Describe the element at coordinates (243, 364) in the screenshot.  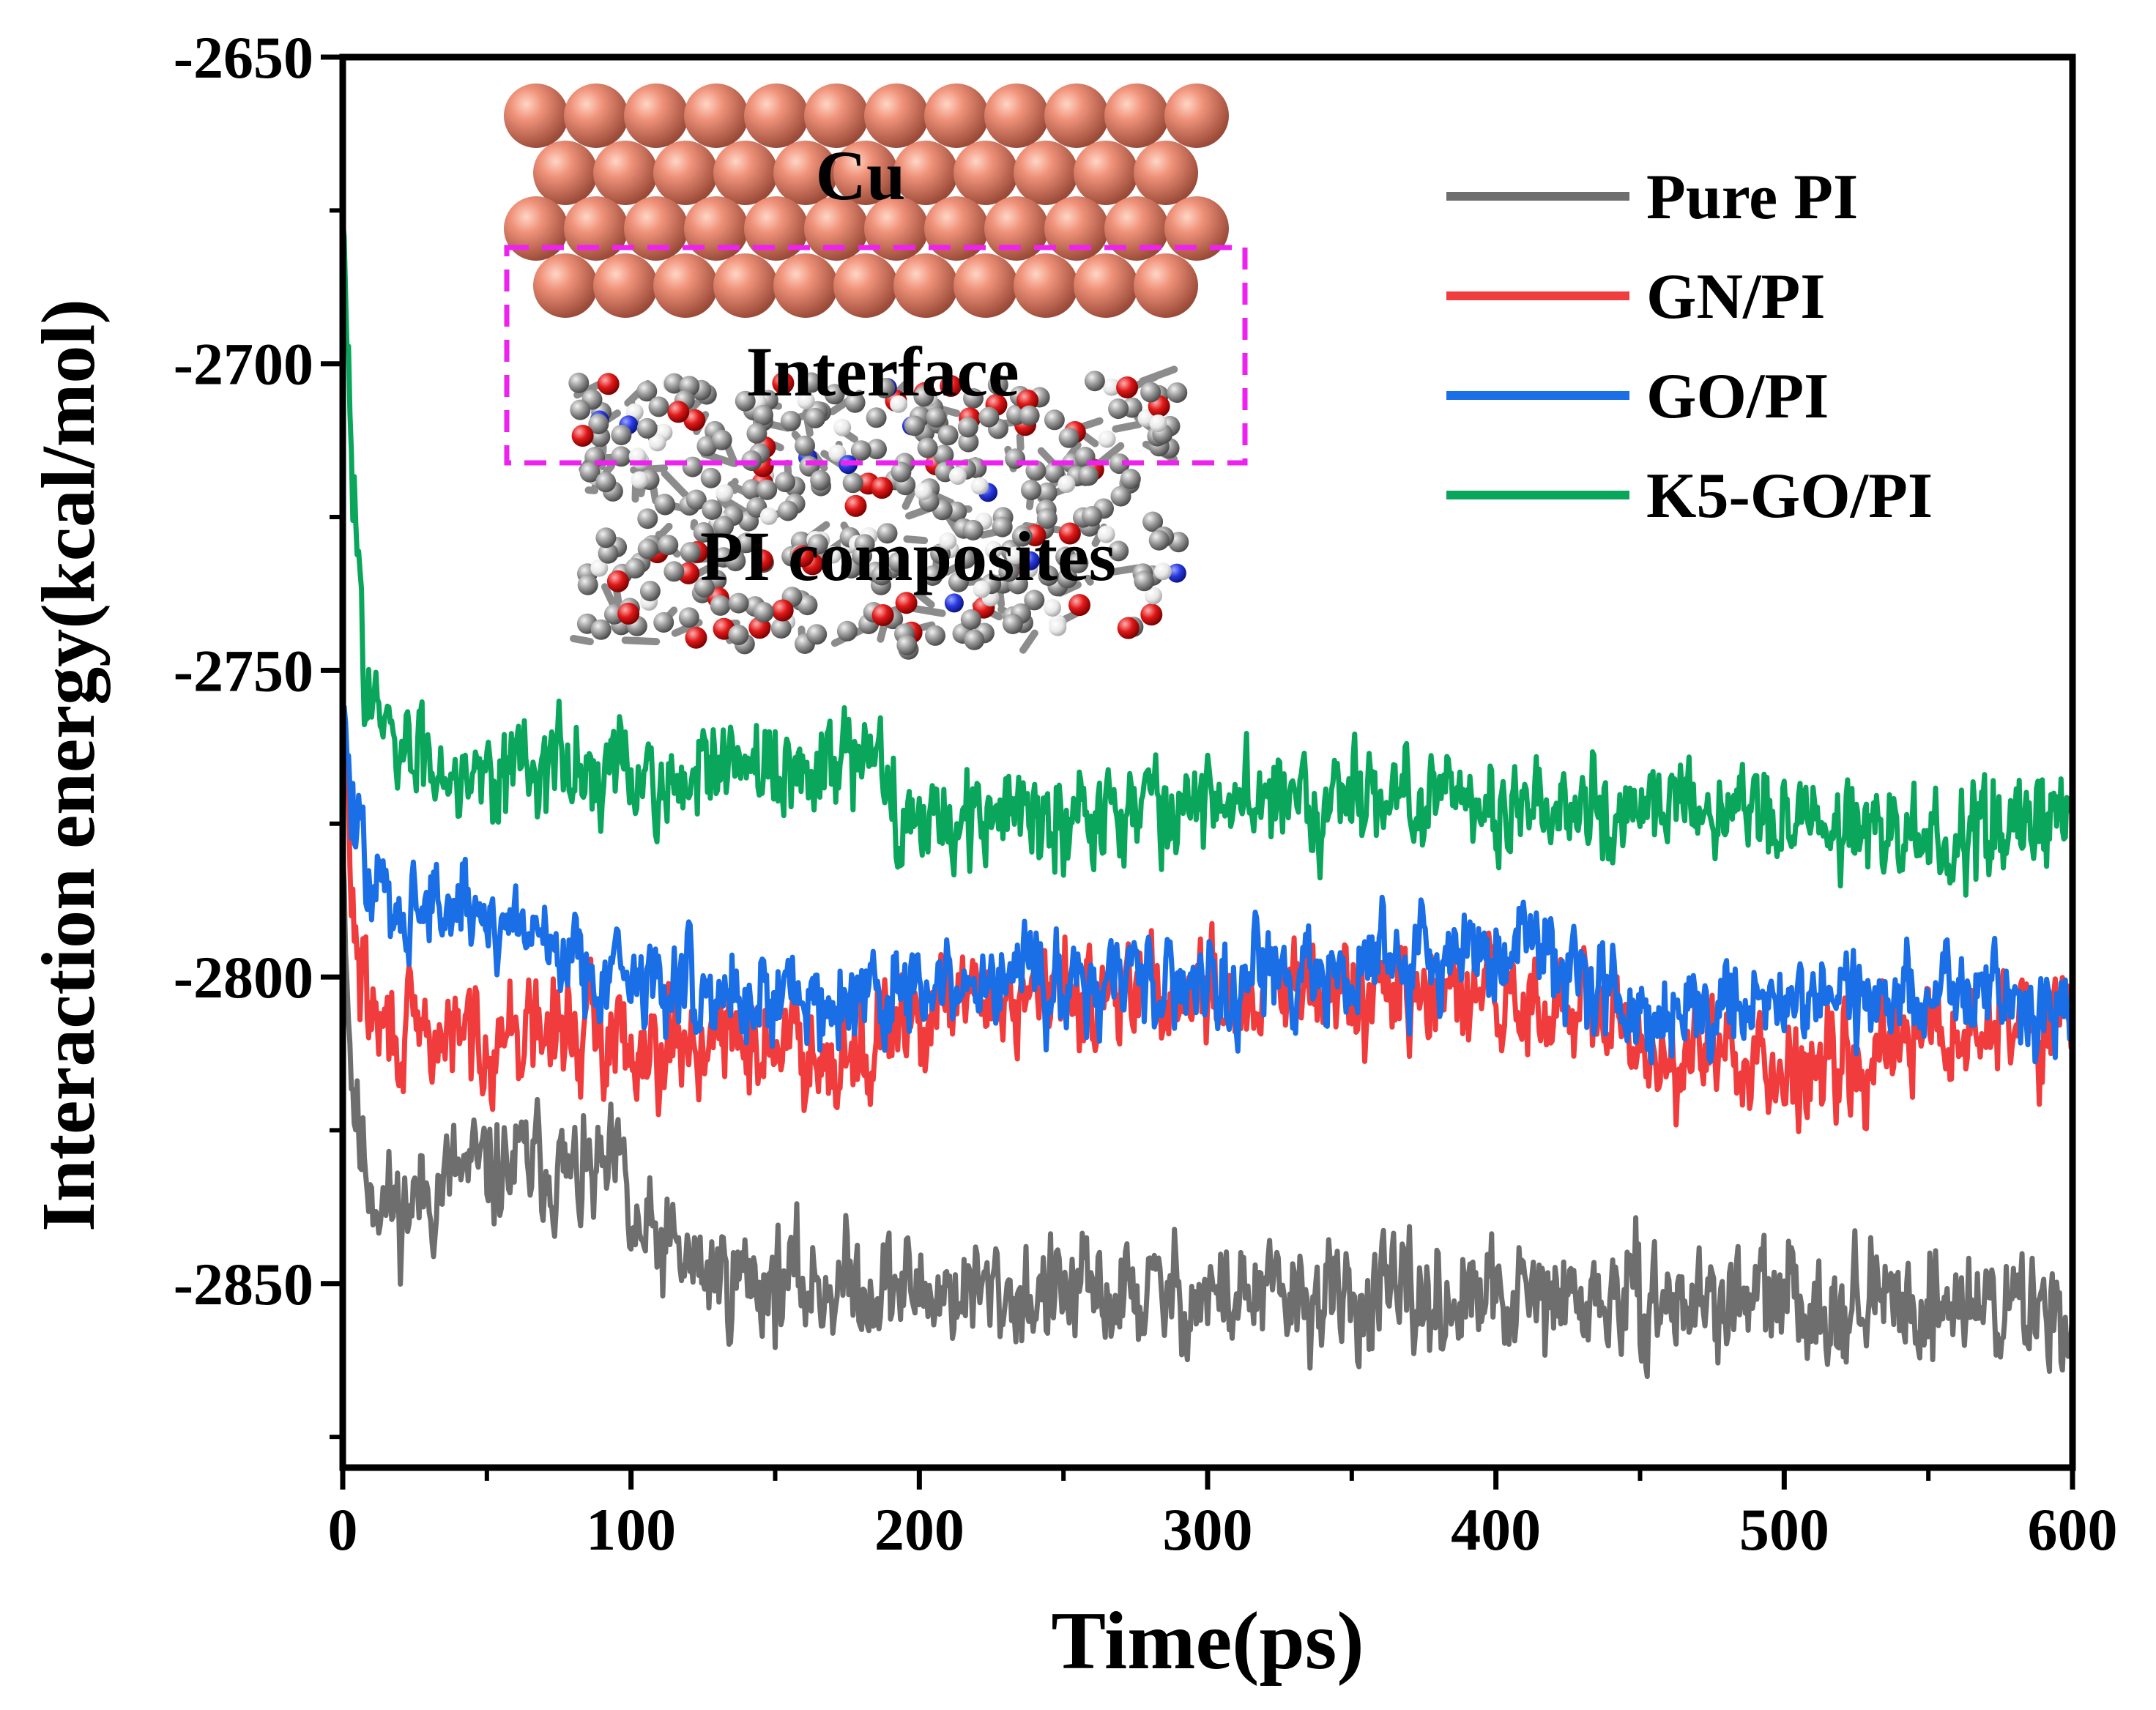
I see `y-tick-label--2700: -2700` at that location.